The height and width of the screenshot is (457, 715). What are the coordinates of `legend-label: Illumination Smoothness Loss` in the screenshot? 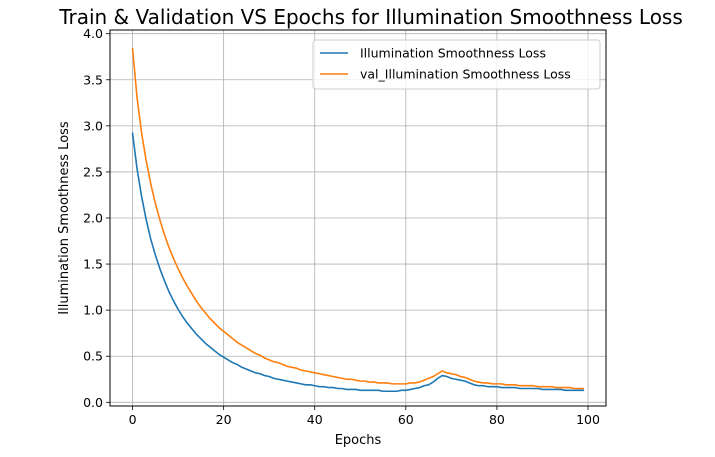 It's located at (453, 53).